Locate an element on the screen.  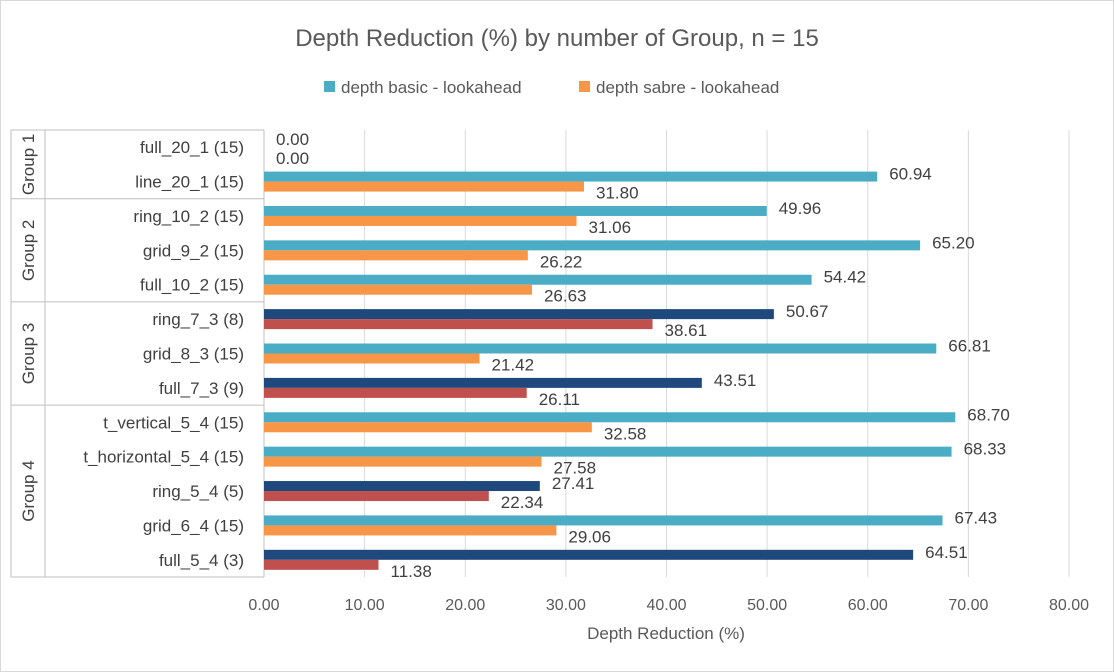
data-label-basic: 0.00 is located at coordinates (292, 139).